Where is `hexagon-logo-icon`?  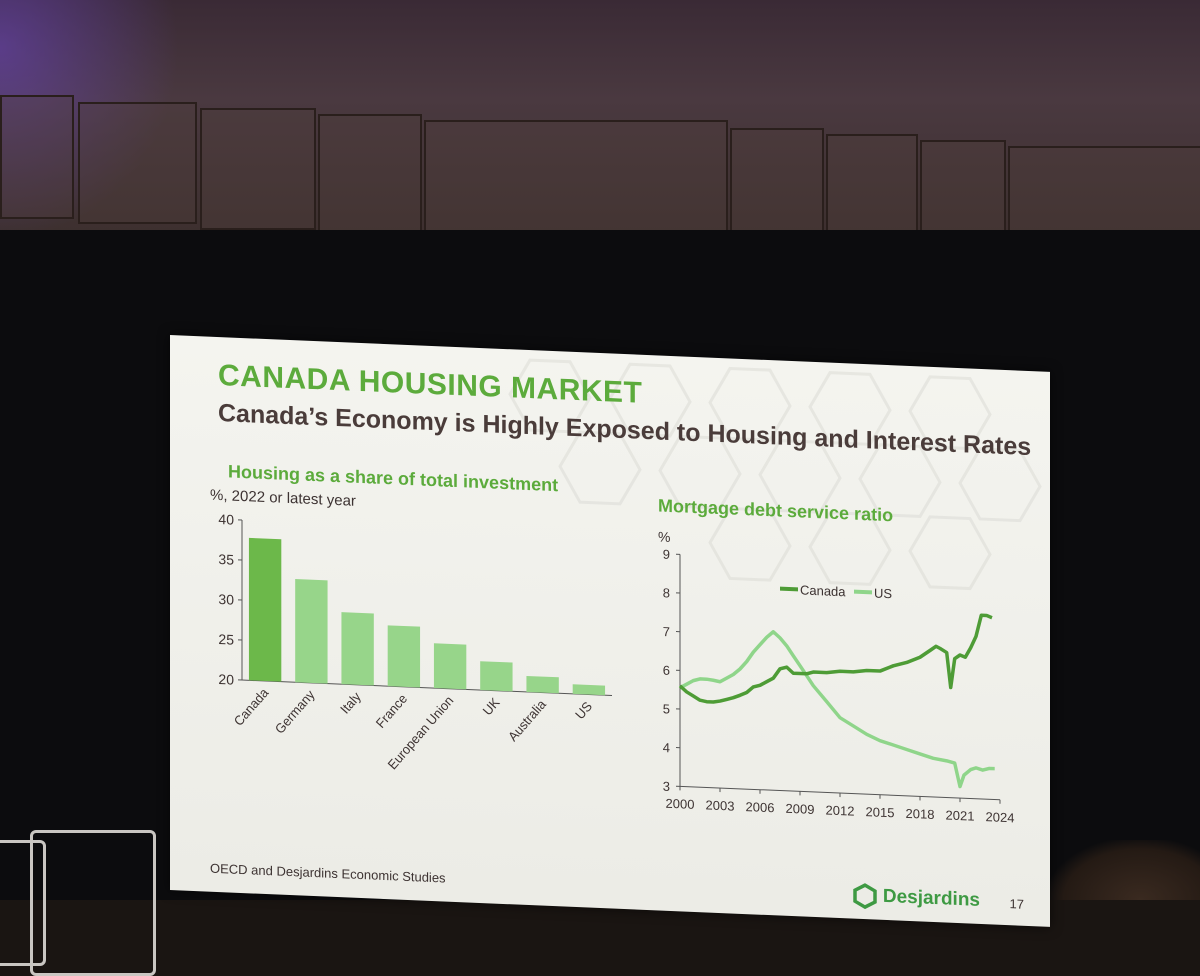 hexagon-logo-icon is located at coordinates (865, 896).